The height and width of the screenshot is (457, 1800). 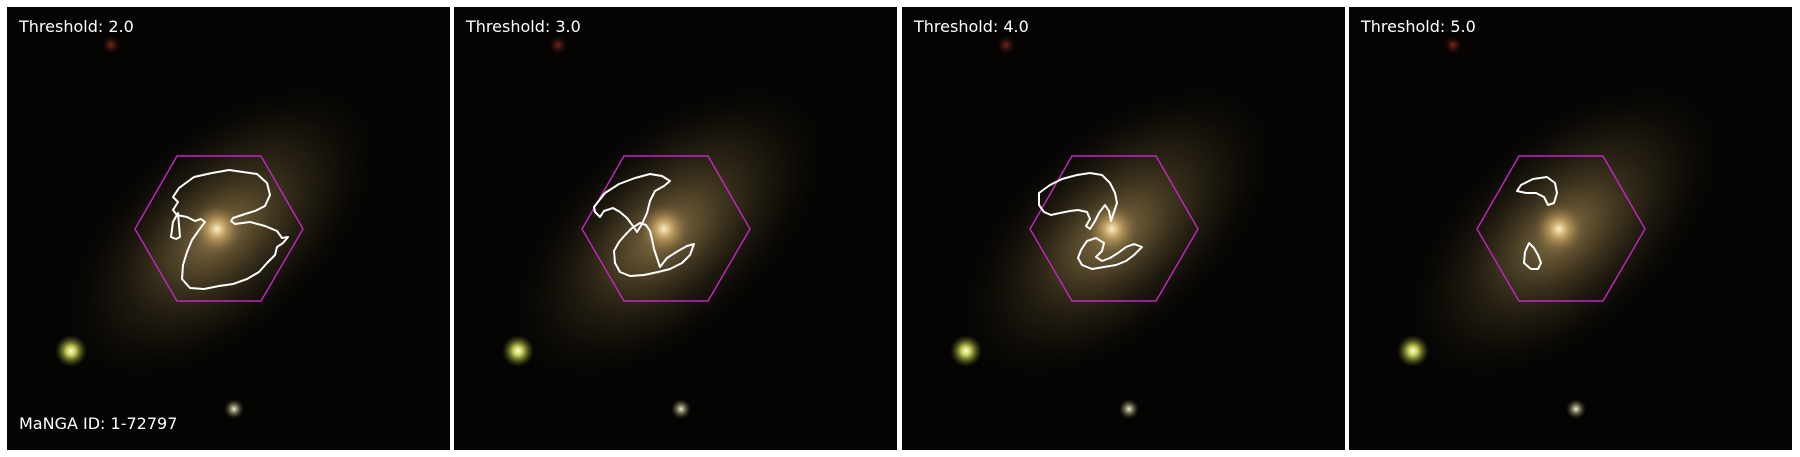 What do you see at coordinates (1418, 26) in the screenshot?
I see `threshold-label: Threshold: 5.0` at bounding box center [1418, 26].